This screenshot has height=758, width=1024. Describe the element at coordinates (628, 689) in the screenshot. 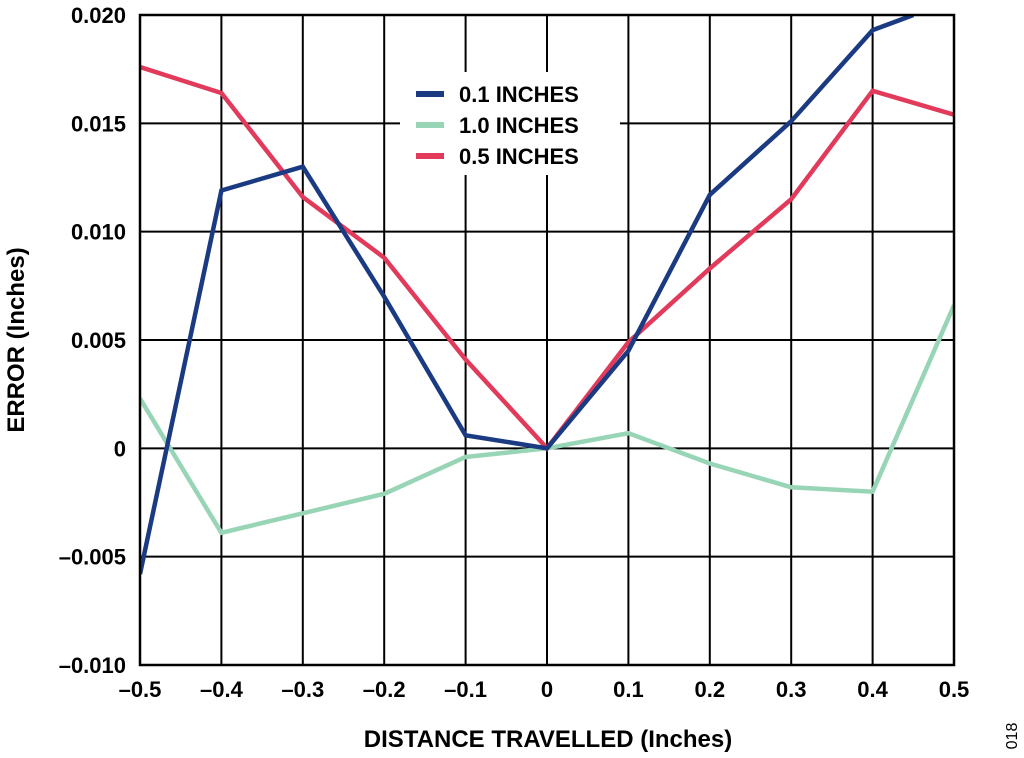

I see `x-tick-label: 0.1` at that location.